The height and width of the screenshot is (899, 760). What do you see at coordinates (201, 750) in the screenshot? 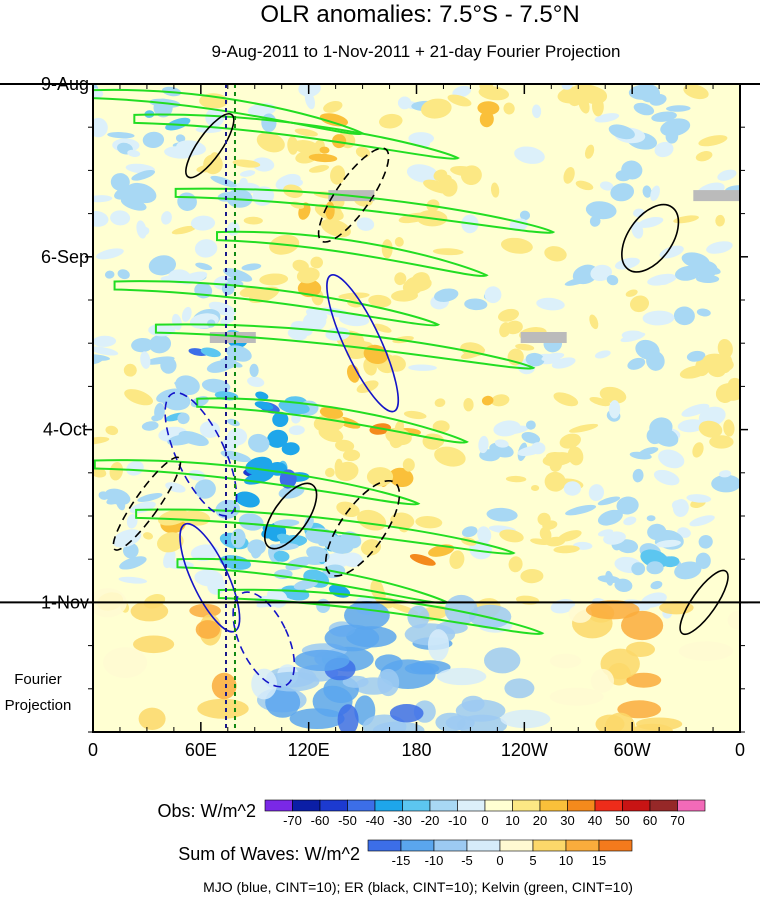
I see `x-tick-label: 60E` at bounding box center [201, 750].